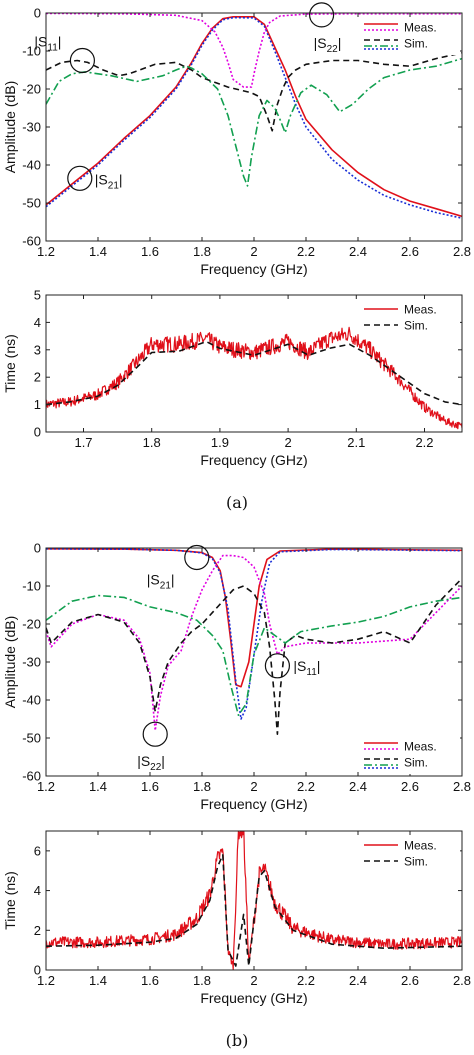 The height and width of the screenshot is (1055, 474). Describe the element at coordinates (151, 763) in the screenshot. I see `annotation-label: |S22|` at that location.